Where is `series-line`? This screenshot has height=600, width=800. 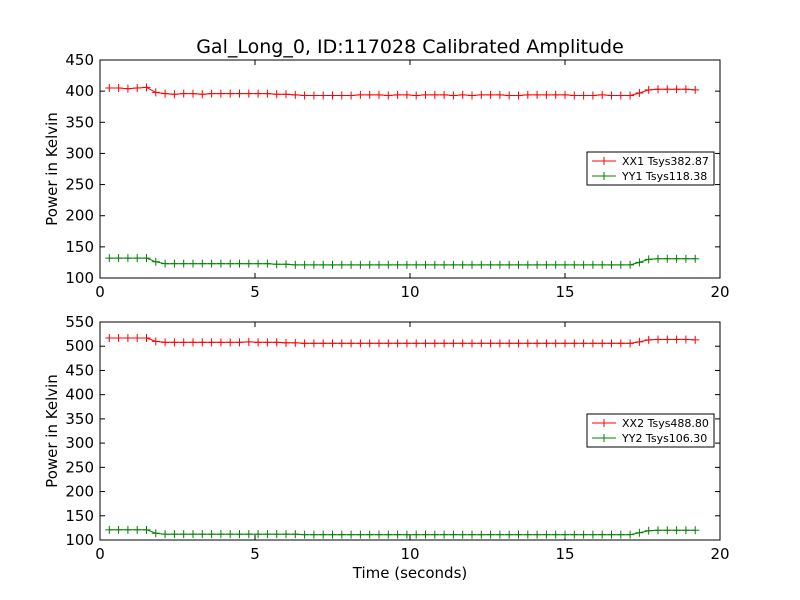
series-line is located at coordinates (402, 261).